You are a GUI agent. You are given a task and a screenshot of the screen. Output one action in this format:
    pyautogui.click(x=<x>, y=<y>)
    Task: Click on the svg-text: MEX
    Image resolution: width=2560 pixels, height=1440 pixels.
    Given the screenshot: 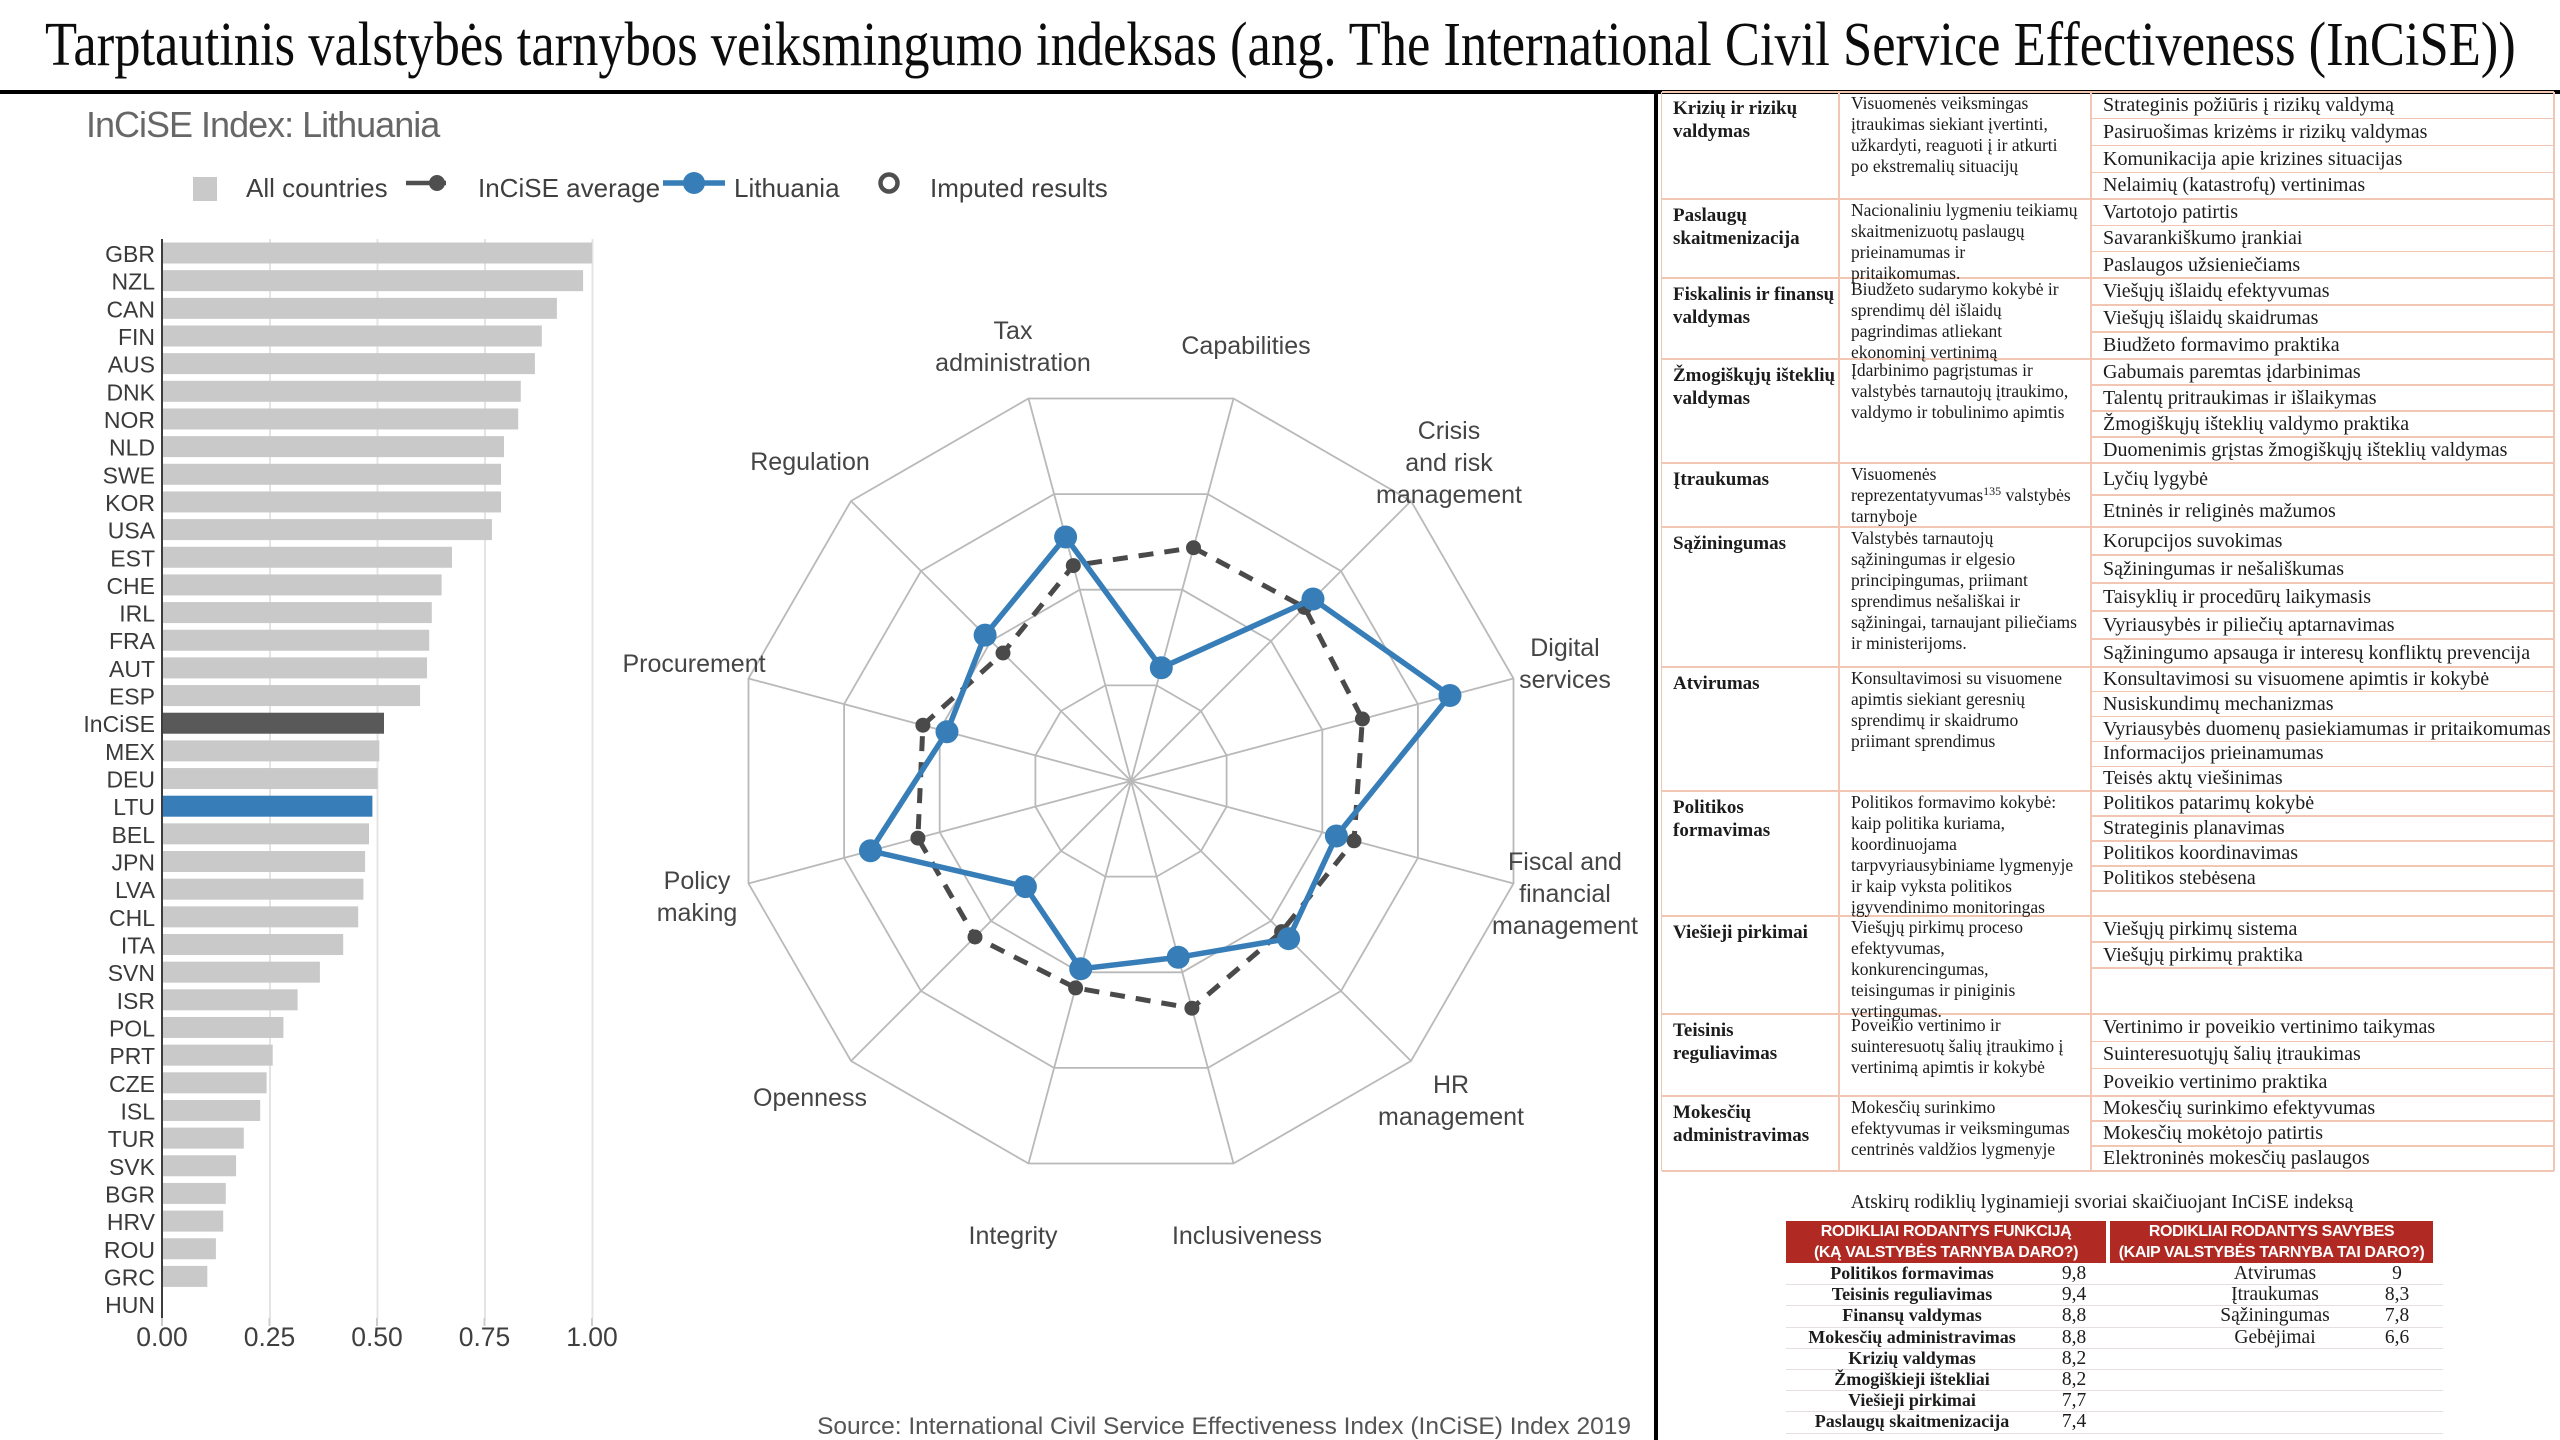 What is the action you would take?
    pyautogui.click(x=130, y=752)
    